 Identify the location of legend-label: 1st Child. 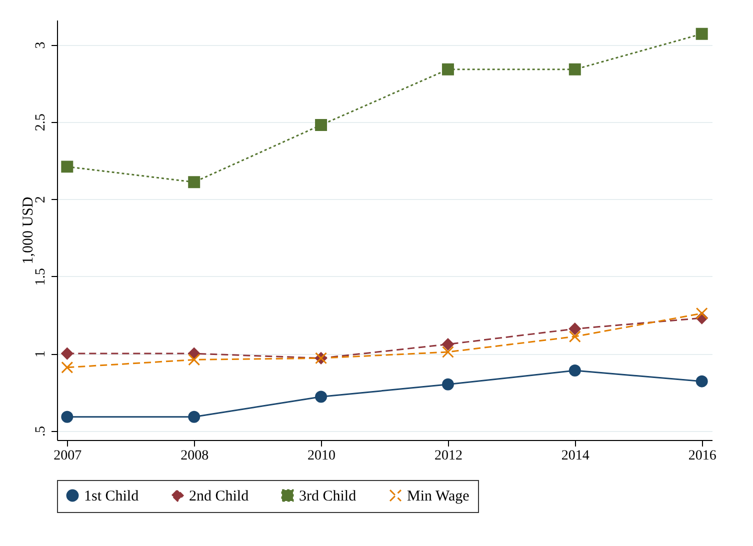
(112, 496).